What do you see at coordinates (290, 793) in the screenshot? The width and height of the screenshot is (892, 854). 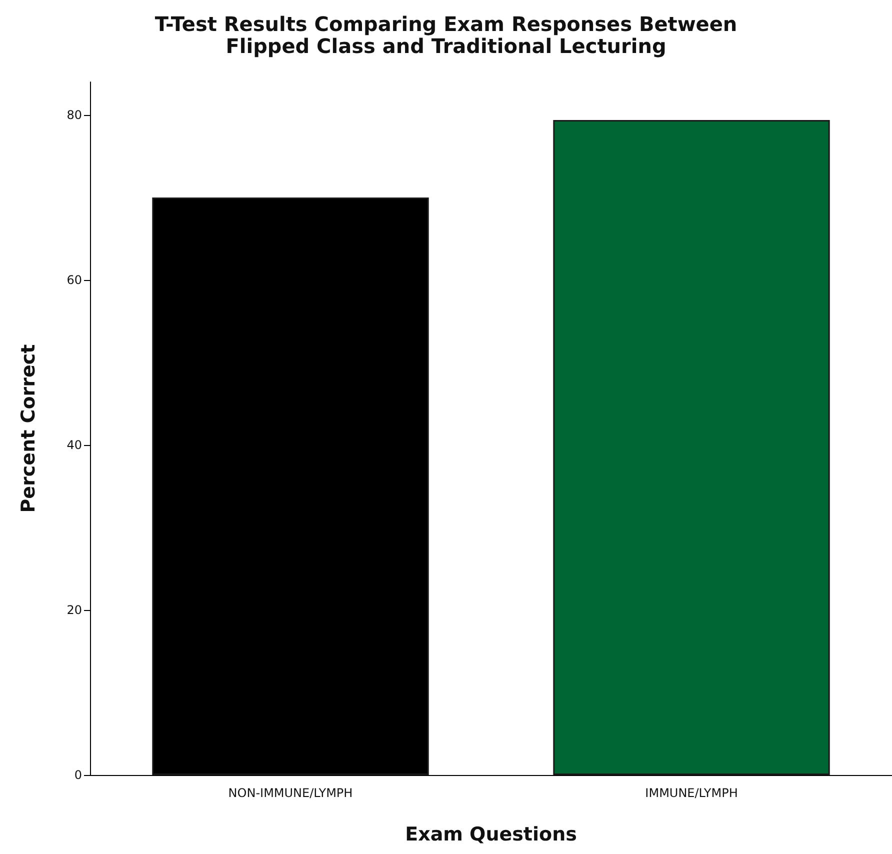 I see `x-tick-label: NON-IMMUNE/LYMPH` at bounding box center [290, 793].